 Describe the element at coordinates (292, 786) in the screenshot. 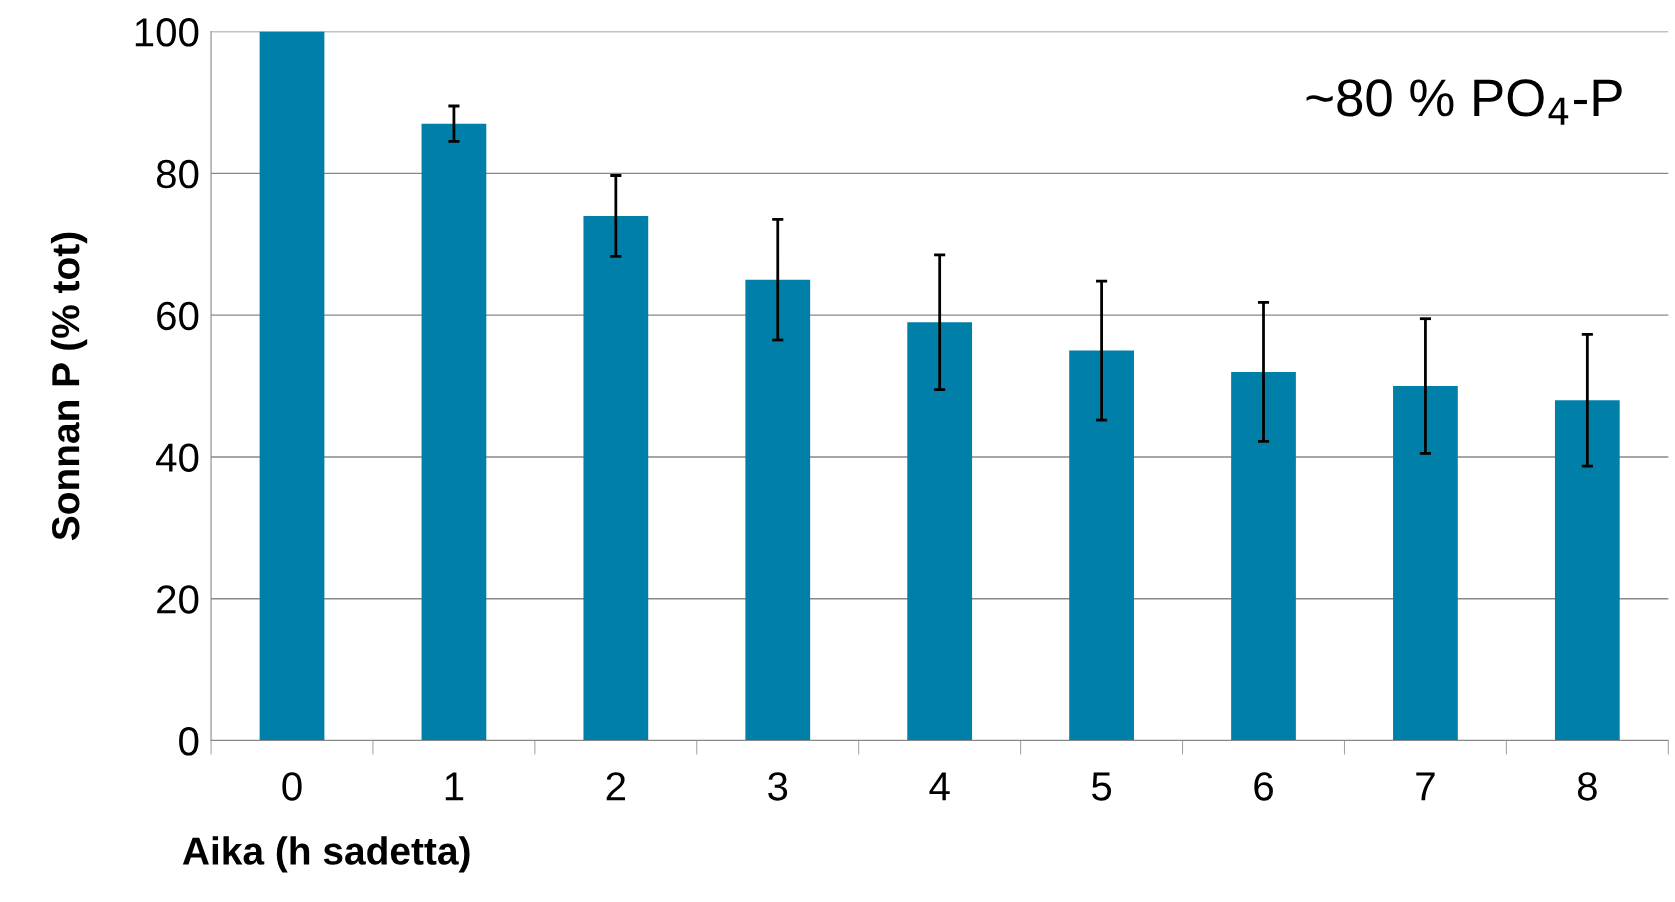

I see `x-tick-label: 0` at that location.